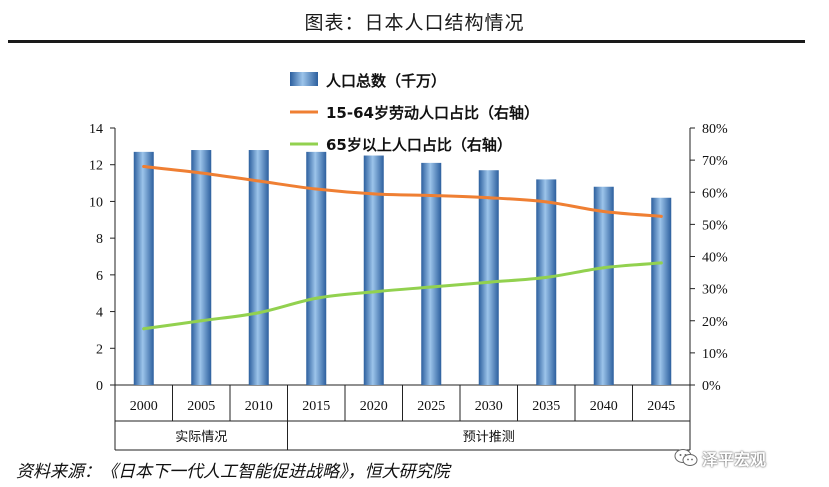  What do you see at coordinates (374, 406) in the screenshot?
I see `x-tick-label: 2020` at bounding box center [374, 406].